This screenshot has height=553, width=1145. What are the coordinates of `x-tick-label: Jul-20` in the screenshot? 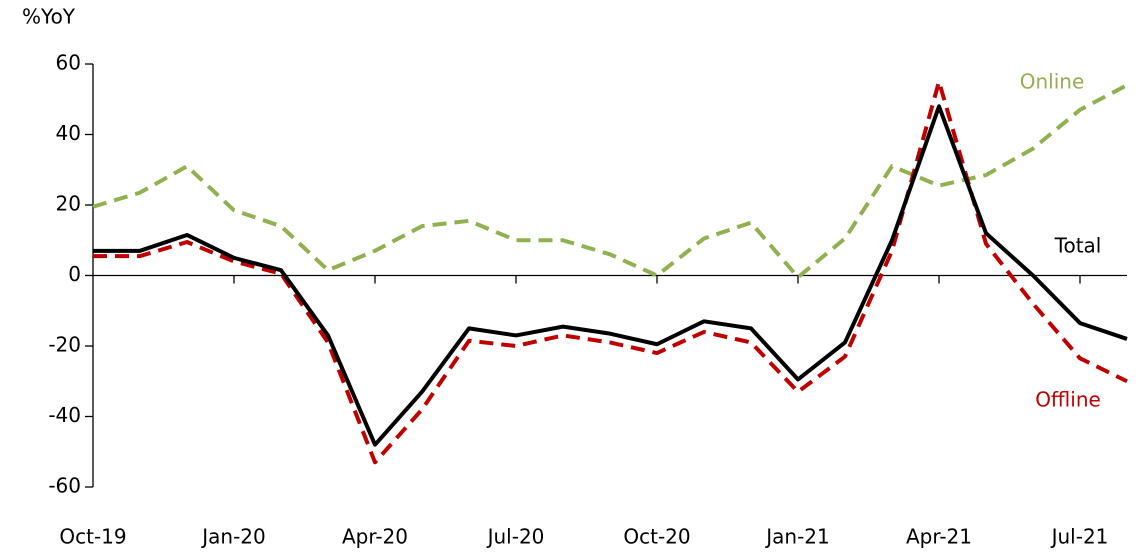 It's located at (515, 537).